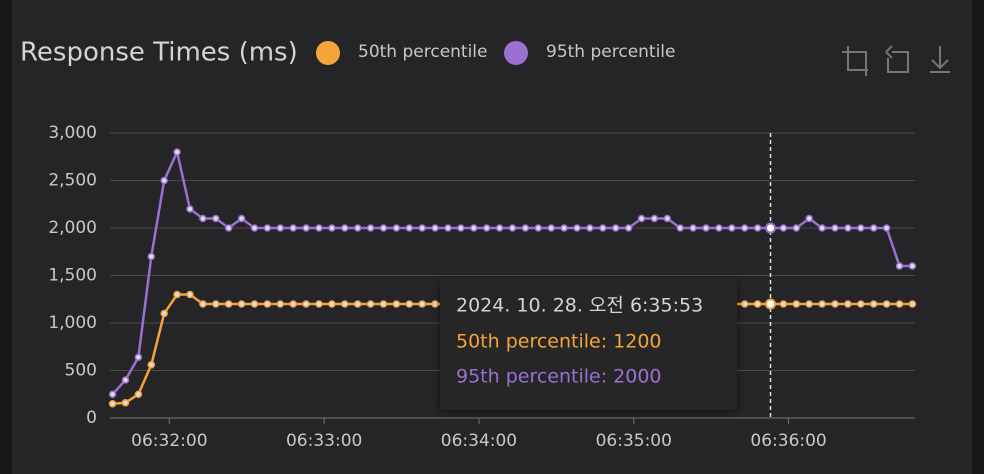  I want to click on chart-title: Response Times (ms), so click(159, 53).